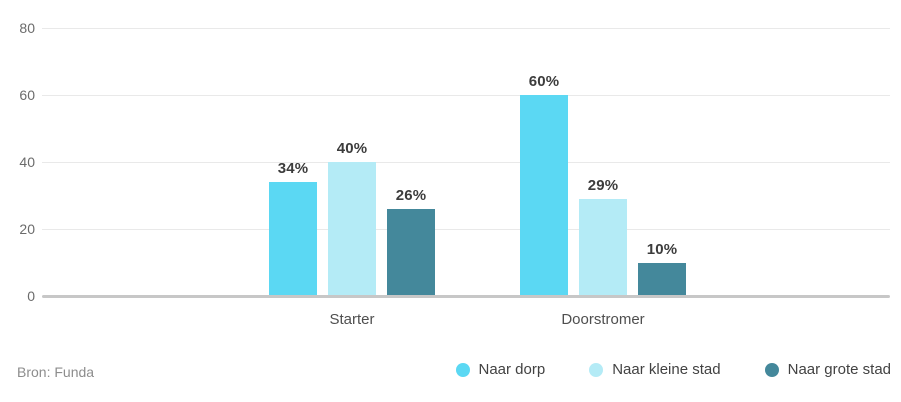 Image resolution: width=901 pixels, height=402 pixels. What do you see at coordinates (352, 148) in the screenshot?
I see `bar-value-label: 40%` at bounding box center [352, 148].